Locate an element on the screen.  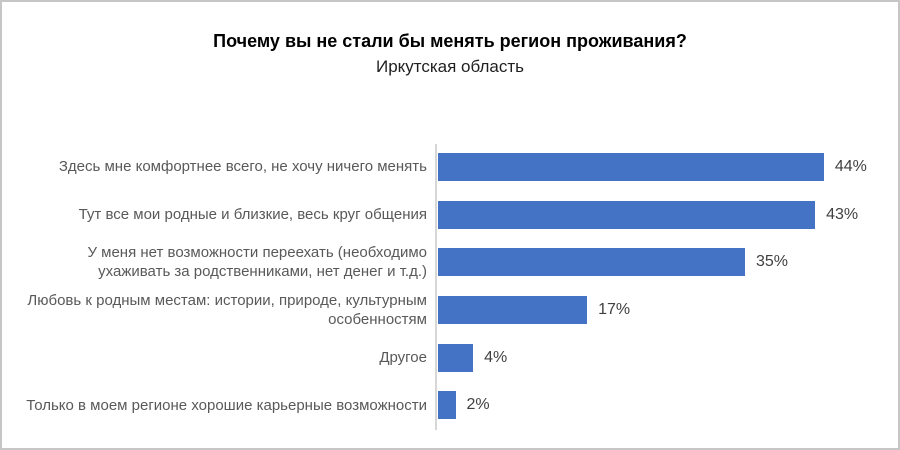
bar-area: 17% is located at coordinates (534, 310).